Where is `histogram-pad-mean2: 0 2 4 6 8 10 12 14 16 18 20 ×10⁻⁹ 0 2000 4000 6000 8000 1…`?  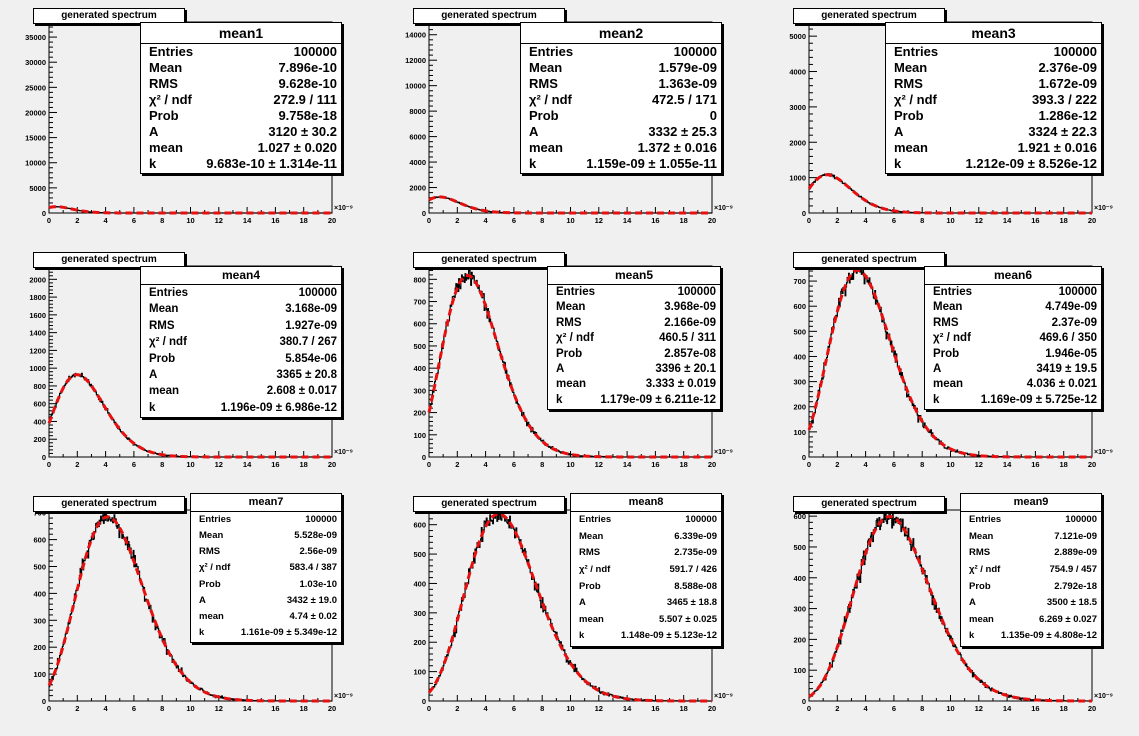 histogram-pad-mean2: 0 2 4 6 8 10 12 14 16 18 20 ×10⁻⁹ 0 2000 4000 6000 8000 1… is located at coordinates (572, 119).